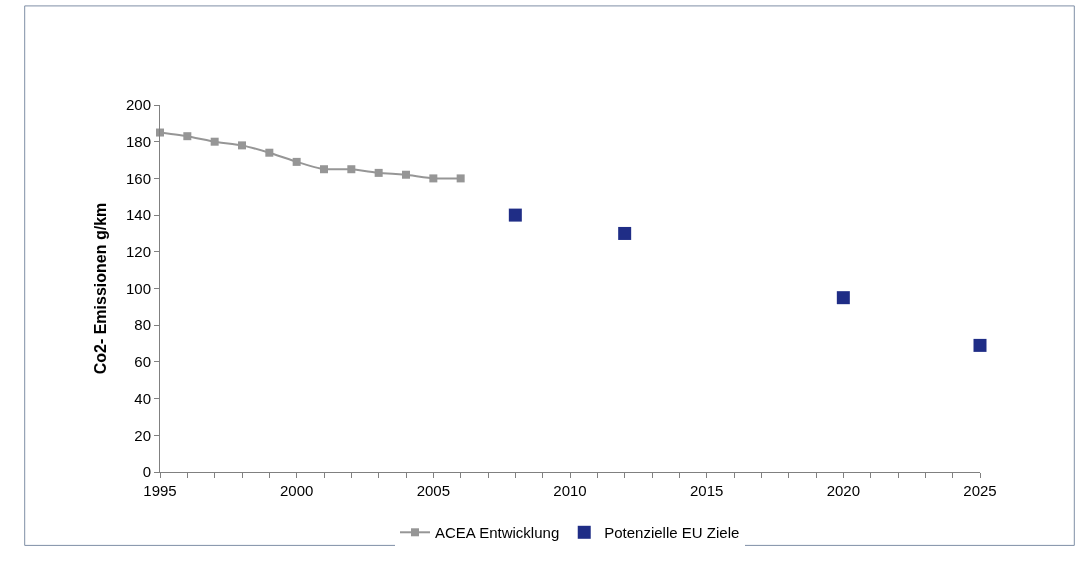 The height and width of the screenshot is (577, 1085). What do you see at coordinates (138, 252) in the screenshot?
I see `y-tick-label: 120` at bounding box center [138, 252].